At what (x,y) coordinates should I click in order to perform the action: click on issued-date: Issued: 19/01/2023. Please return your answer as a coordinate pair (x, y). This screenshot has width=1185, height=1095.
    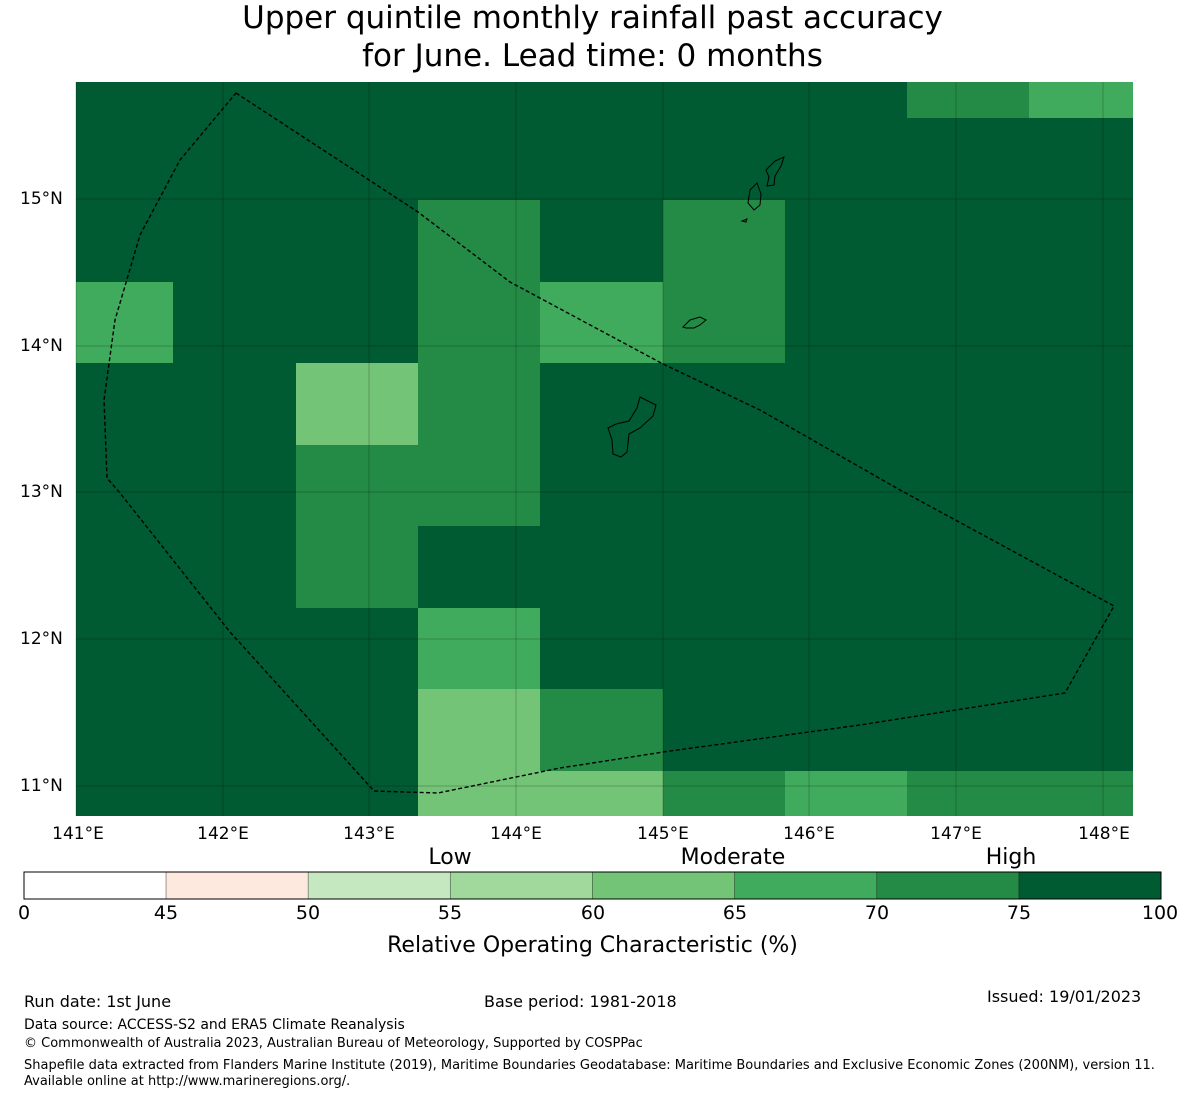
    Looking at the image, I should click on (1064, 996).